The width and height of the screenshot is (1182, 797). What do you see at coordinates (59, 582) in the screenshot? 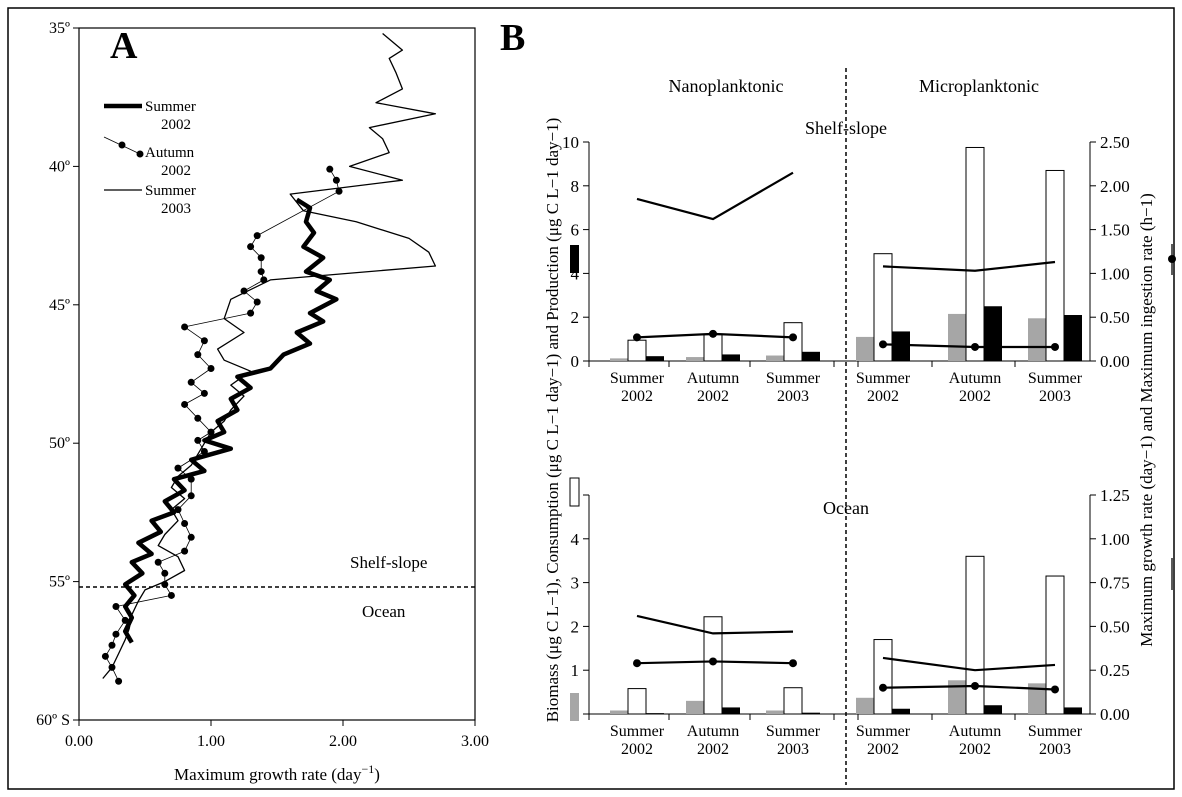
I see `y-tick-label: 55º` at bounding box center [59, 582].